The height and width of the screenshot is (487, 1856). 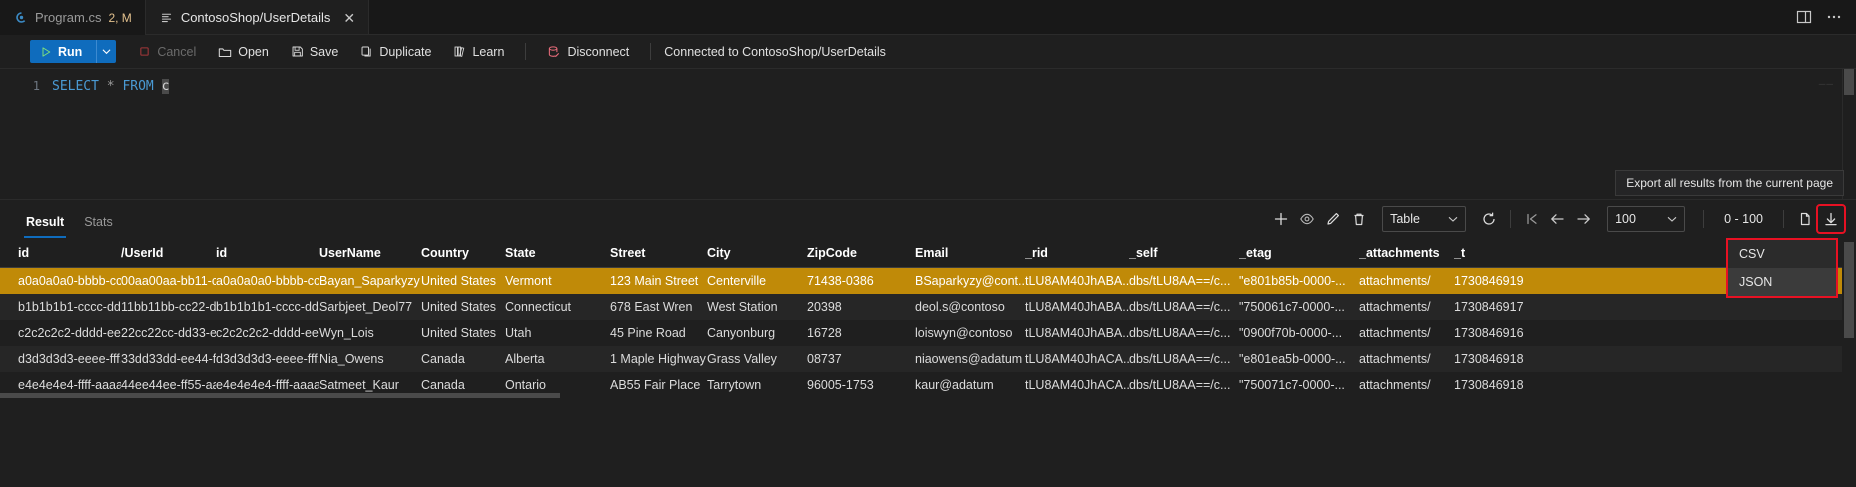 I want to click on tab-label: Program.cs, so click(x=68, y=17).